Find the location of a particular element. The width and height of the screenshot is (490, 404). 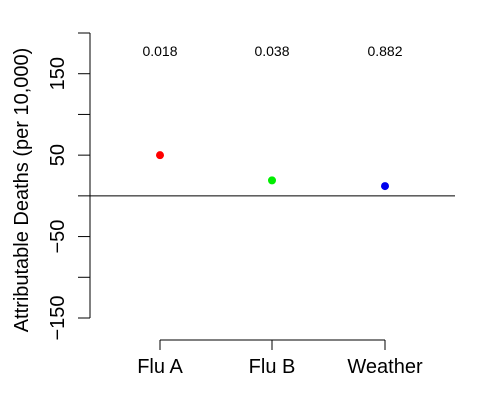

x-tick-label: Weather is located at coordinates (385, 367).